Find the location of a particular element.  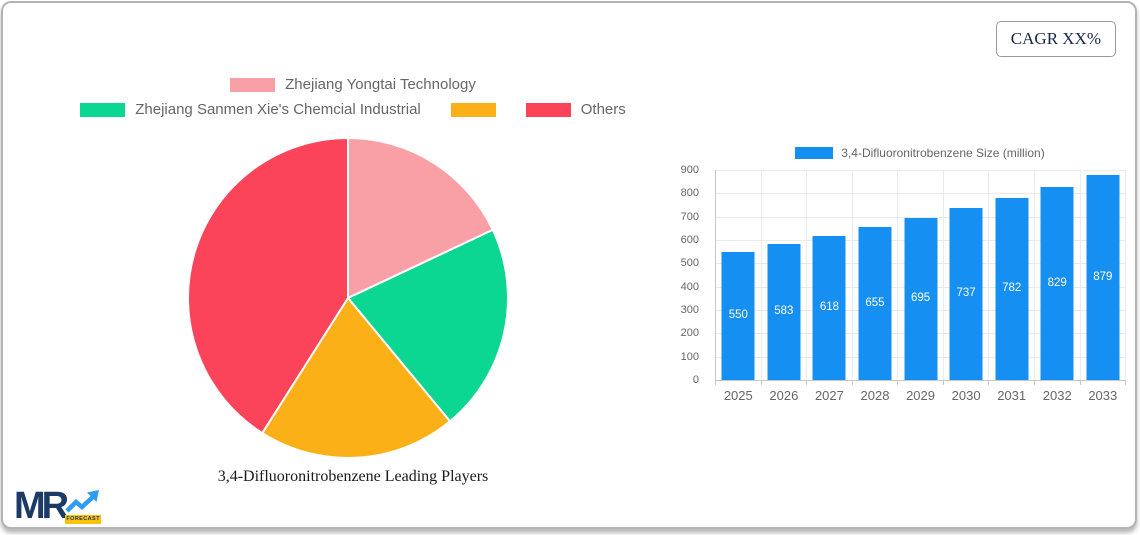

cagr-badge: CAGR XX% is located at coordinates (1055, 39).